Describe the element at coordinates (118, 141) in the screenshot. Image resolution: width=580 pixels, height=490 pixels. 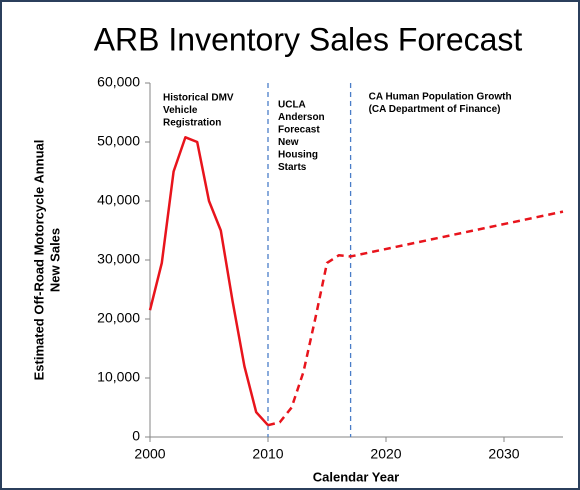
I see `y-tick-label: 50,000` at that location.